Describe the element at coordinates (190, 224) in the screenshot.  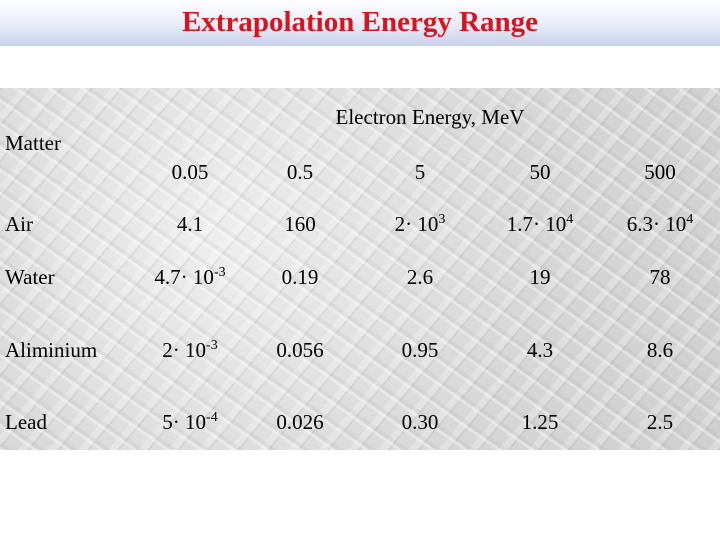
I see `cell: 4.1` at that location.